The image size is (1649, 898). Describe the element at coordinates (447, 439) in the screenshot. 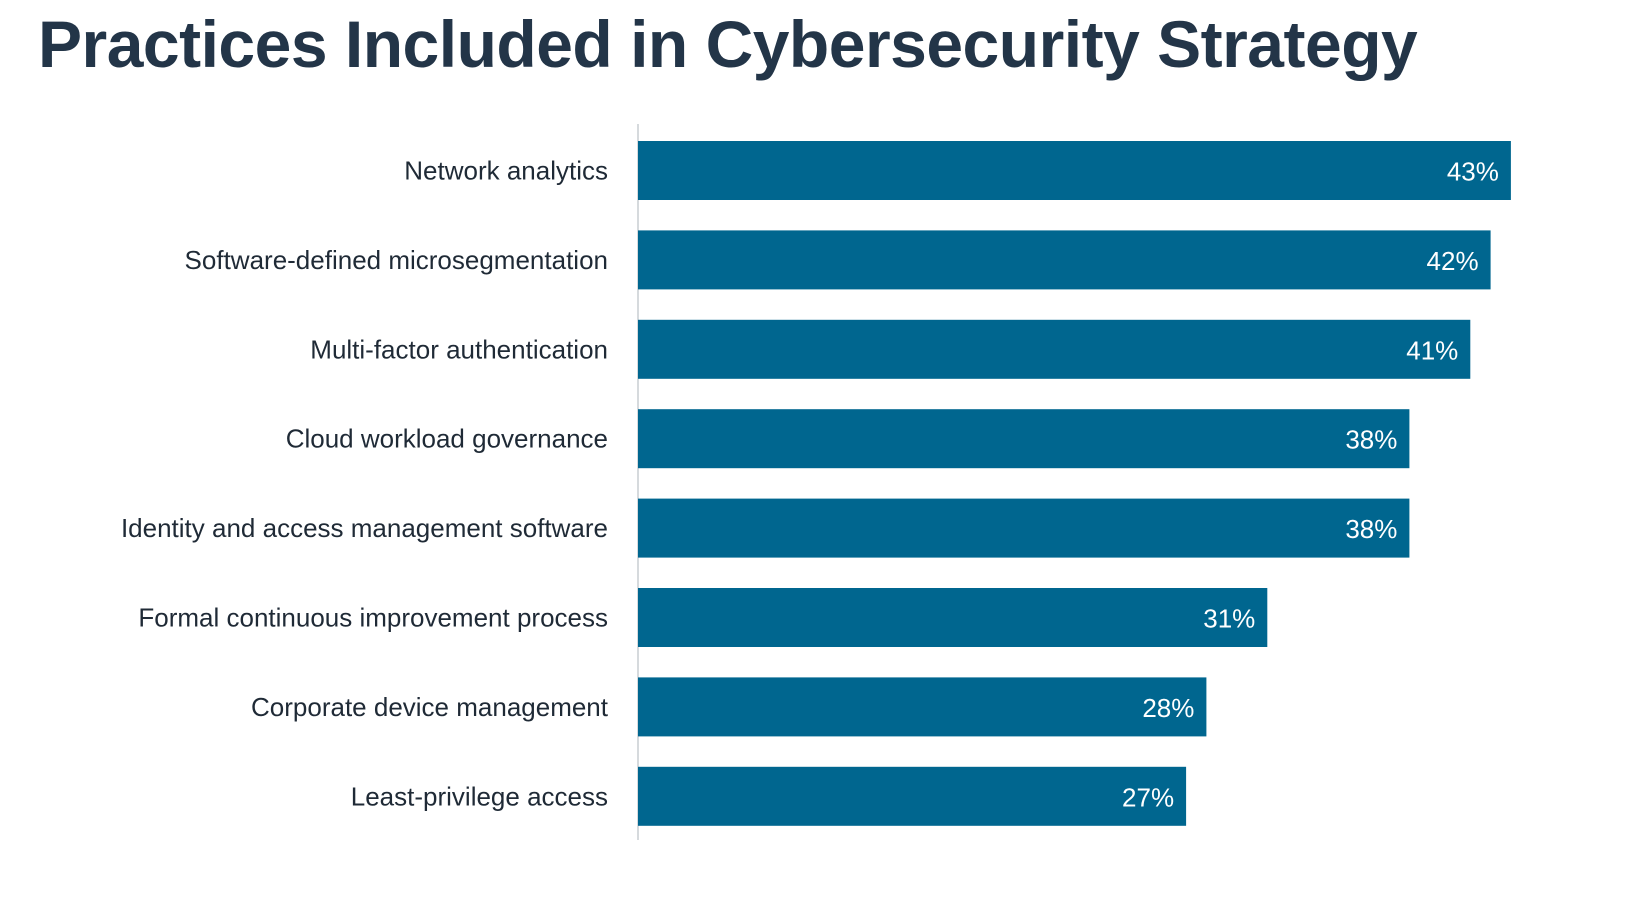

I see `category-label: Cloud workload governance` at that location.